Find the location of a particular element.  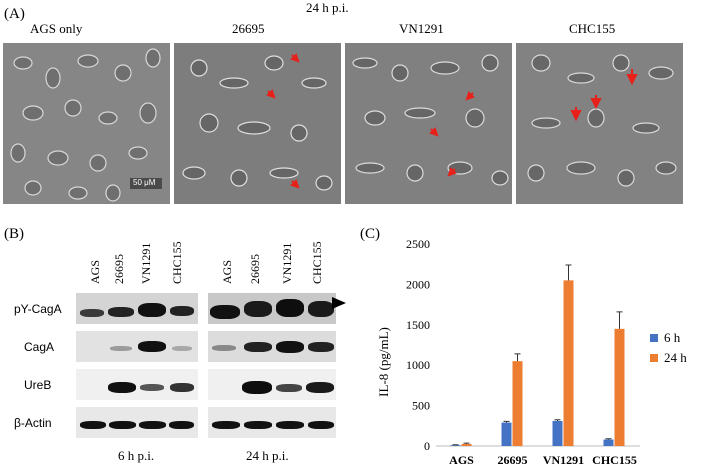

row-label-py-caga: pY-CagA is located at coordinates (38, 309).